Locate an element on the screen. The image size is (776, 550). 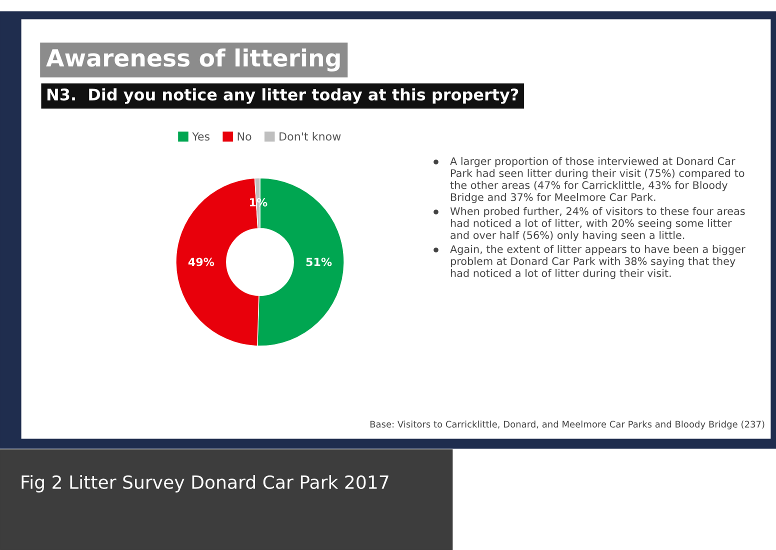
legend-label: Don't know is located at coordinates (310, 136).